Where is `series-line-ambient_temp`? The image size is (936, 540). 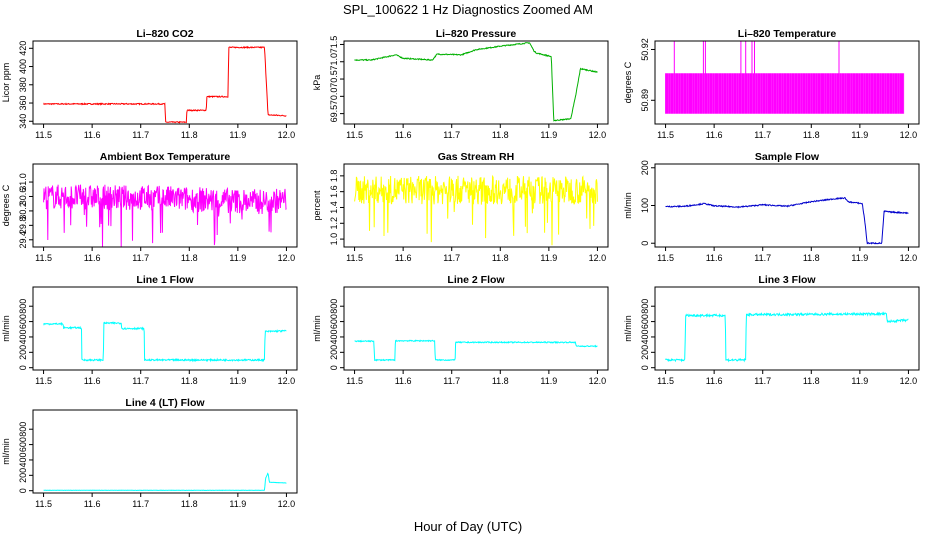
series-line-ambient_temp is located at coordinates (165, 216).